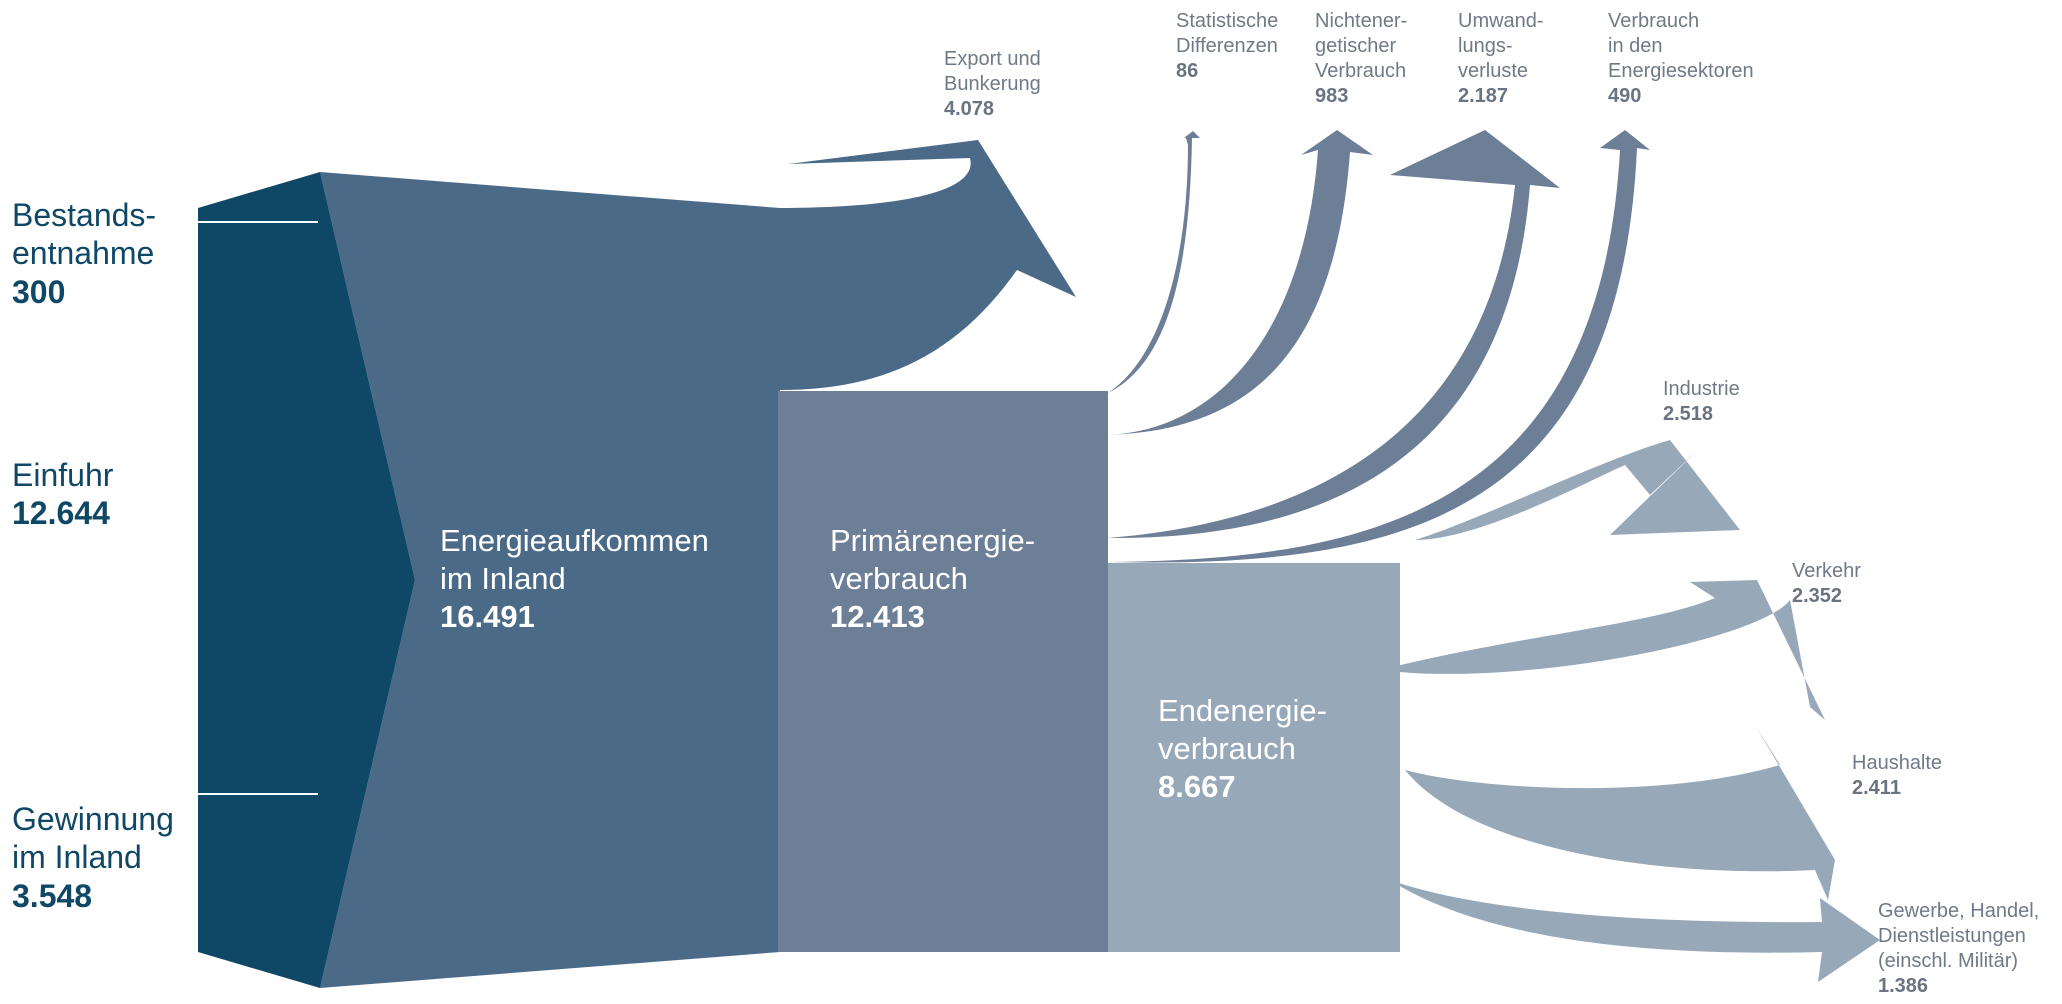 This screenshot has width=2062, height=1004. What do you see at coordinates (1501, 46) in the screenshot?
I see `outflow-name: Umwand-lungs-verluste` at bounding box center [1501, 46].